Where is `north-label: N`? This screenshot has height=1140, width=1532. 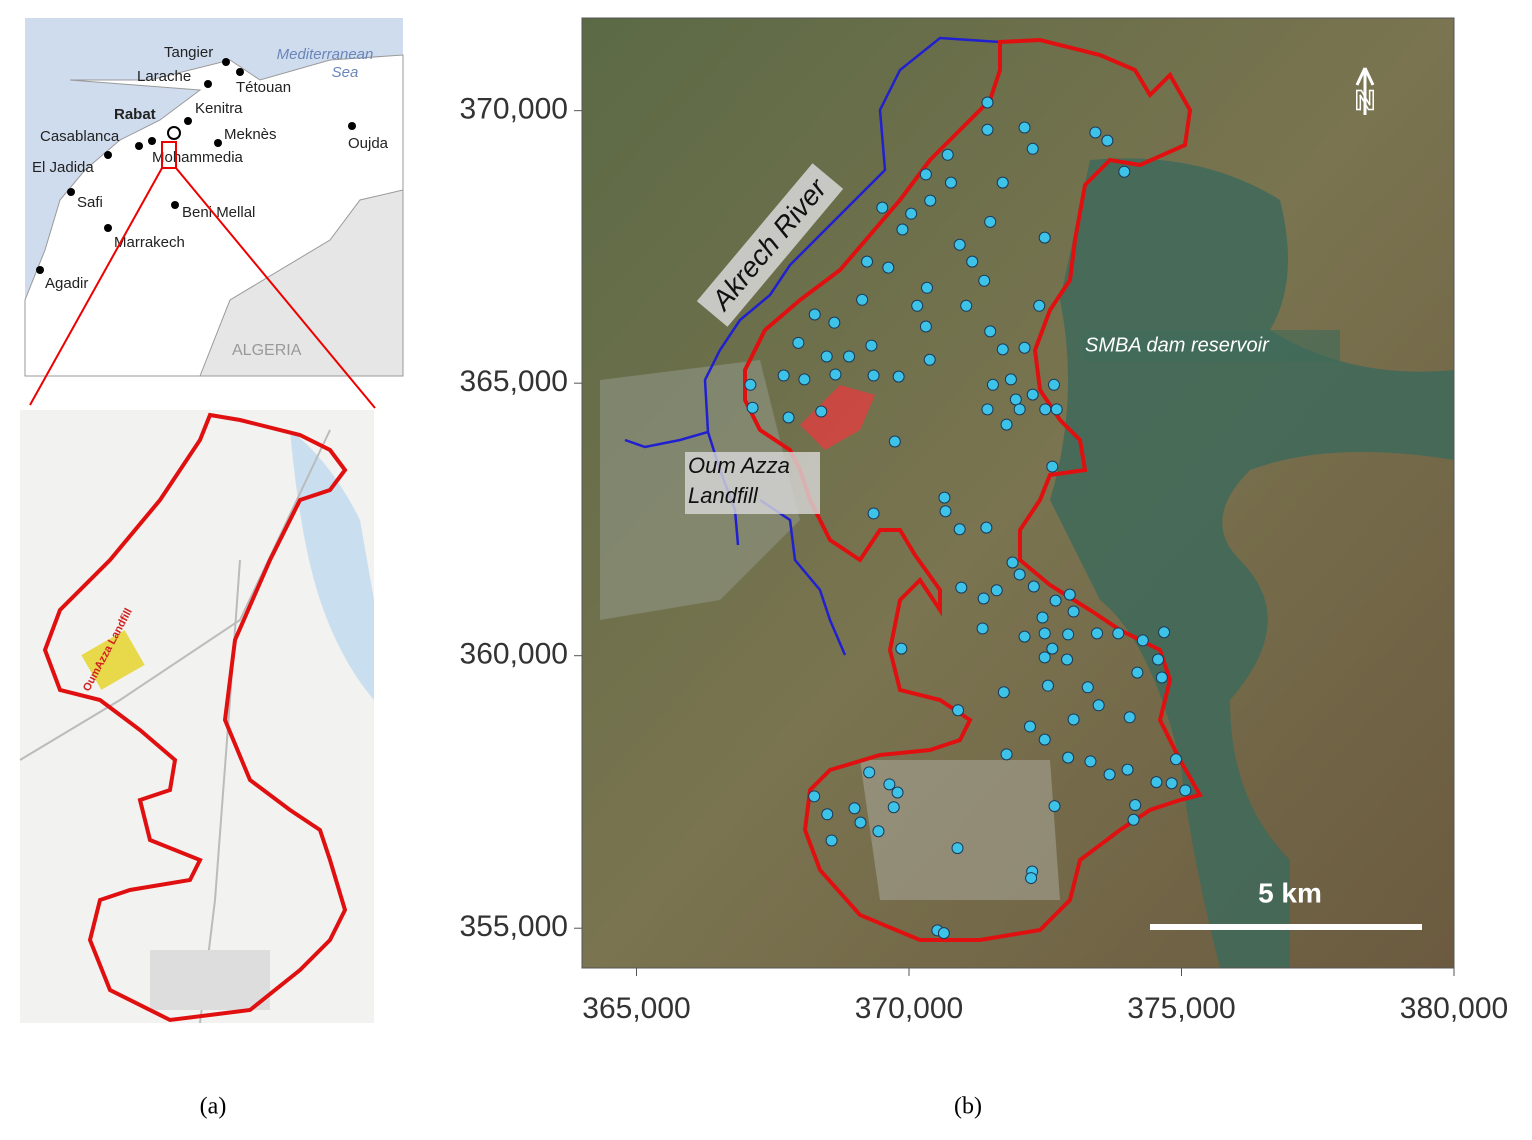 north-label: N is located at coordinates (1365, 99).